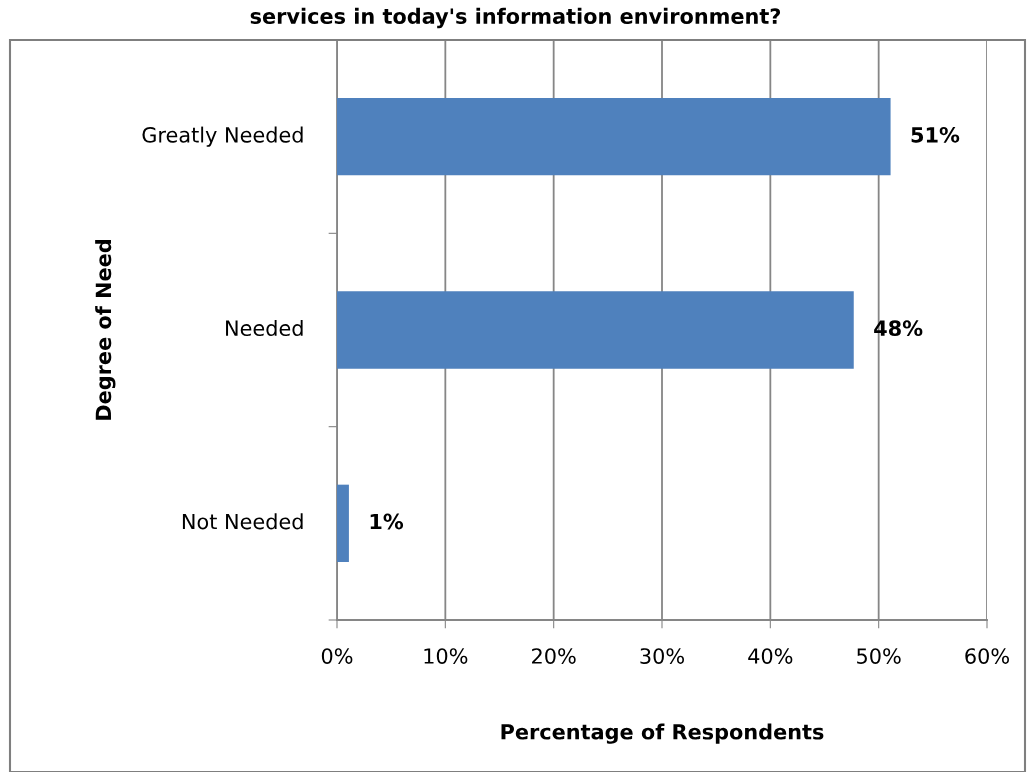 This screenshot has width=1031, height=772. What do you see at coordinates (387, 521) in the screenshot?
I see `data-label: 1%` at bounding box center [387, 521].